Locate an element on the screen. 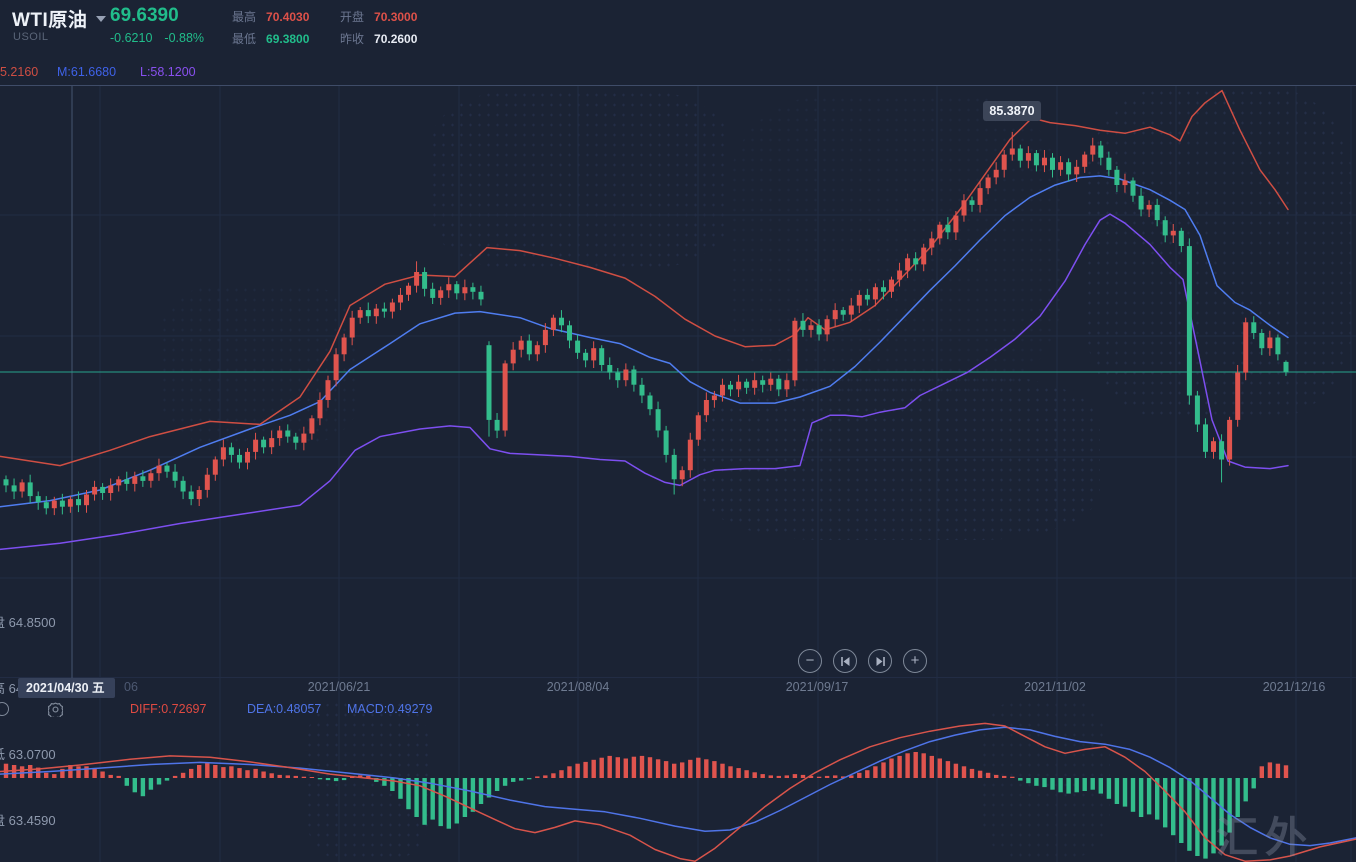 The image size is (1356, 862). settings-gear-icon is located at coordinates (55, 711).